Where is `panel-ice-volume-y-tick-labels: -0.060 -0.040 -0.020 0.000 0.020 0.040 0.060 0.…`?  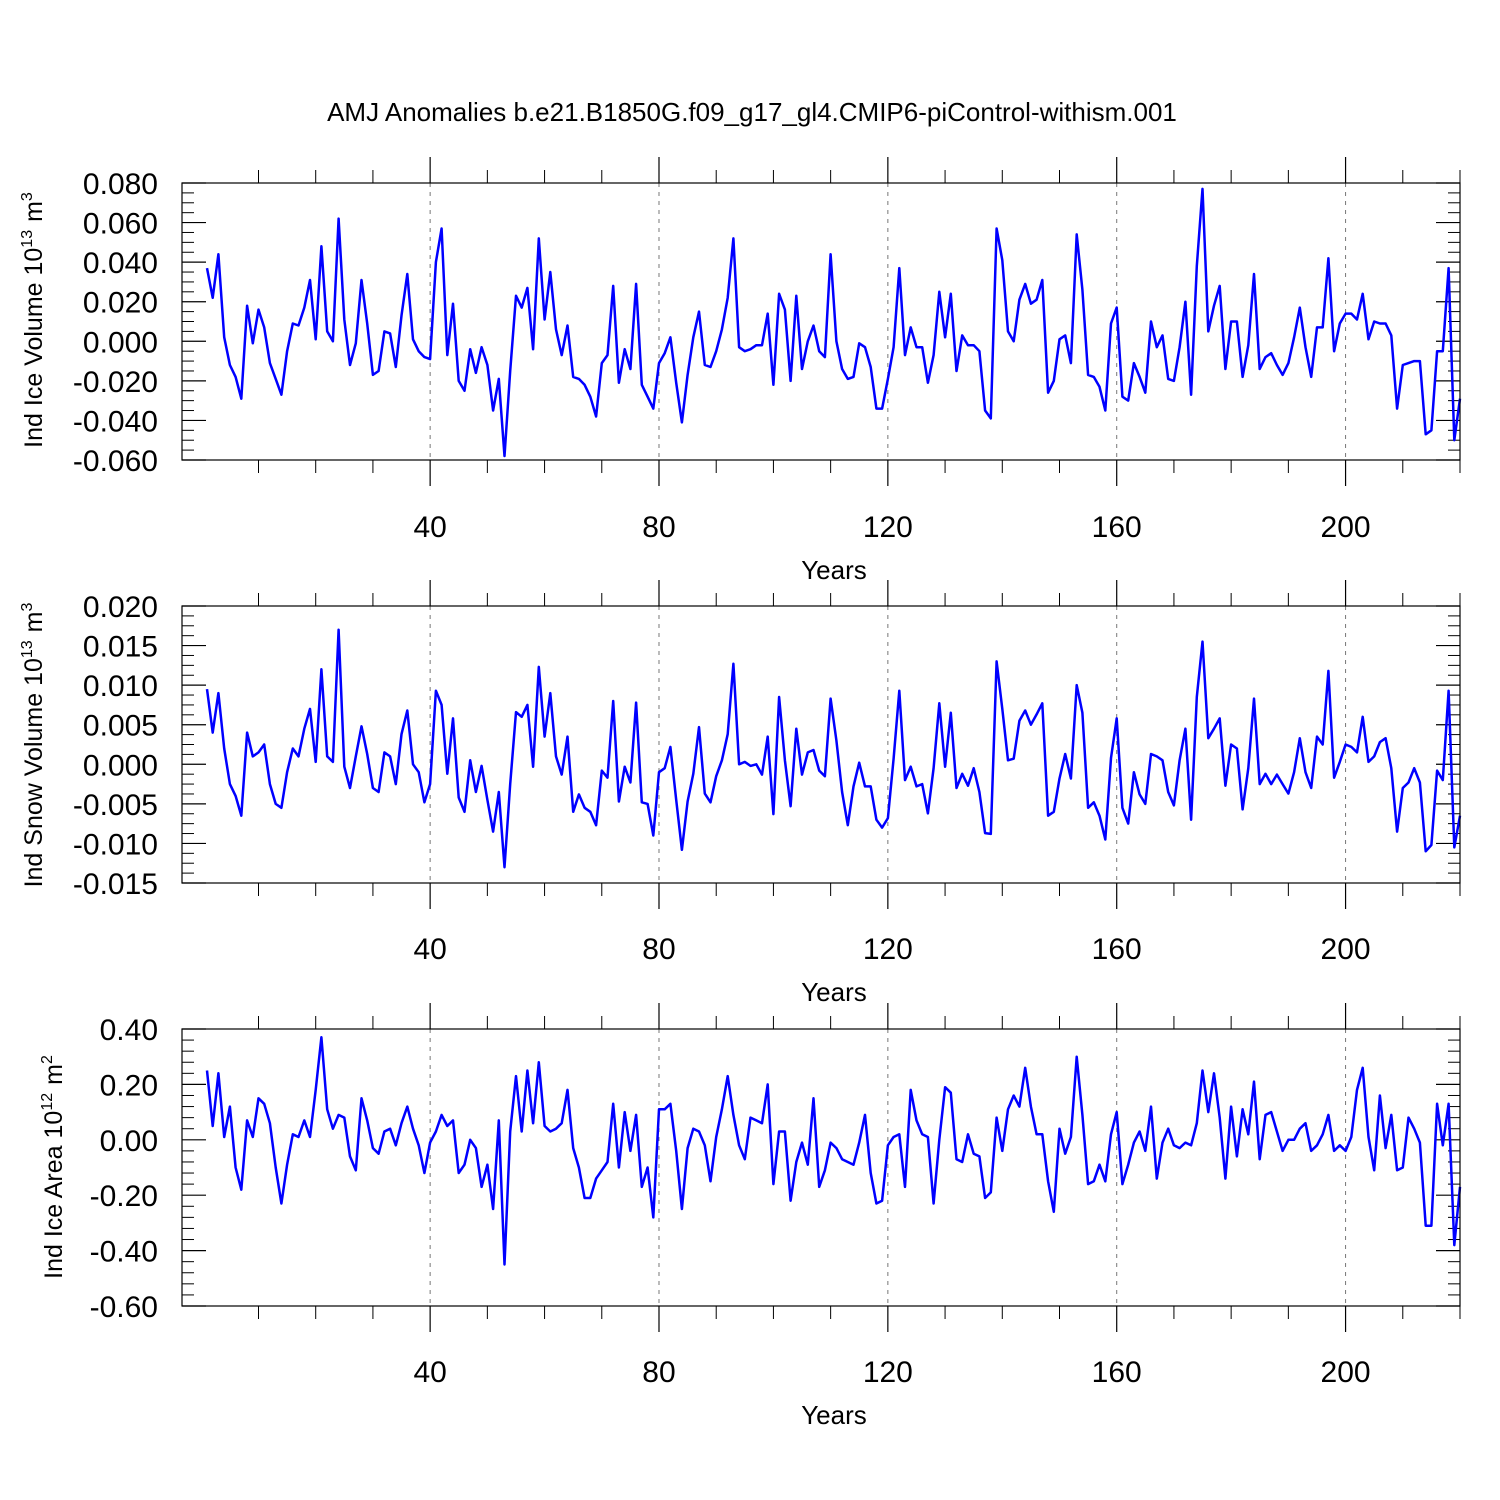 panel-ice-volume-y-tick-labels: -0.060 -0.040 -0.020 0.000 0.020 0.040 0.060 0.… is located at coordinates (115, 323).